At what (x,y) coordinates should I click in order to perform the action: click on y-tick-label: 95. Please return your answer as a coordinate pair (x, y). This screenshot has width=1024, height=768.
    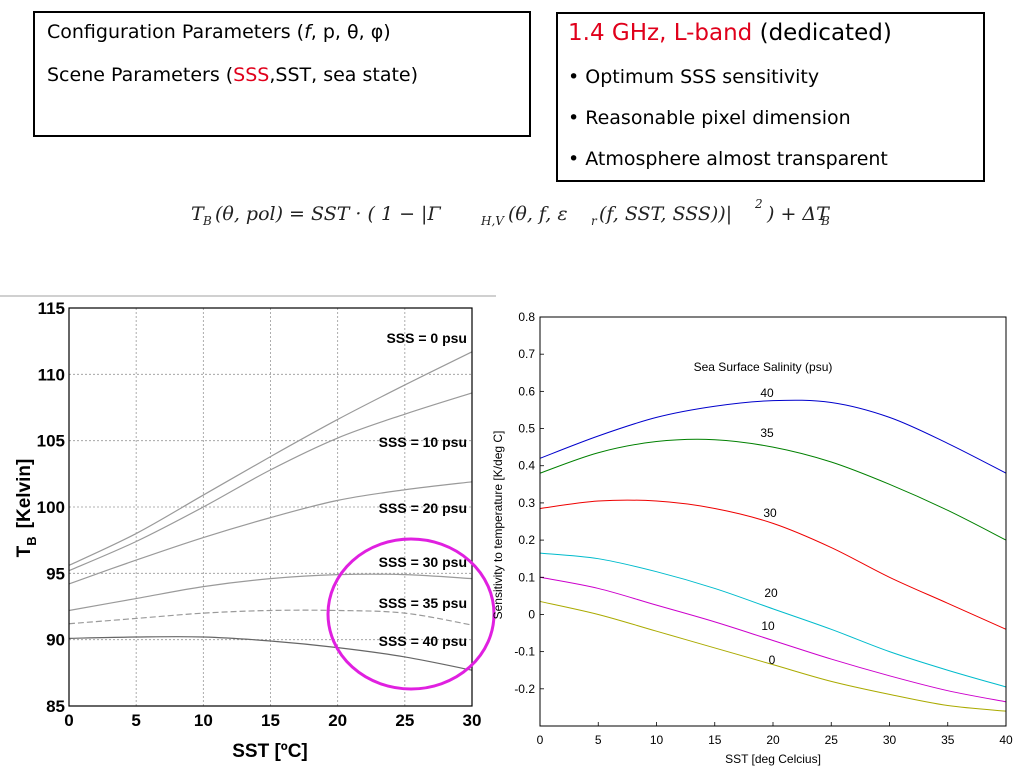
    Looking at the image, I should click on (55, 573).